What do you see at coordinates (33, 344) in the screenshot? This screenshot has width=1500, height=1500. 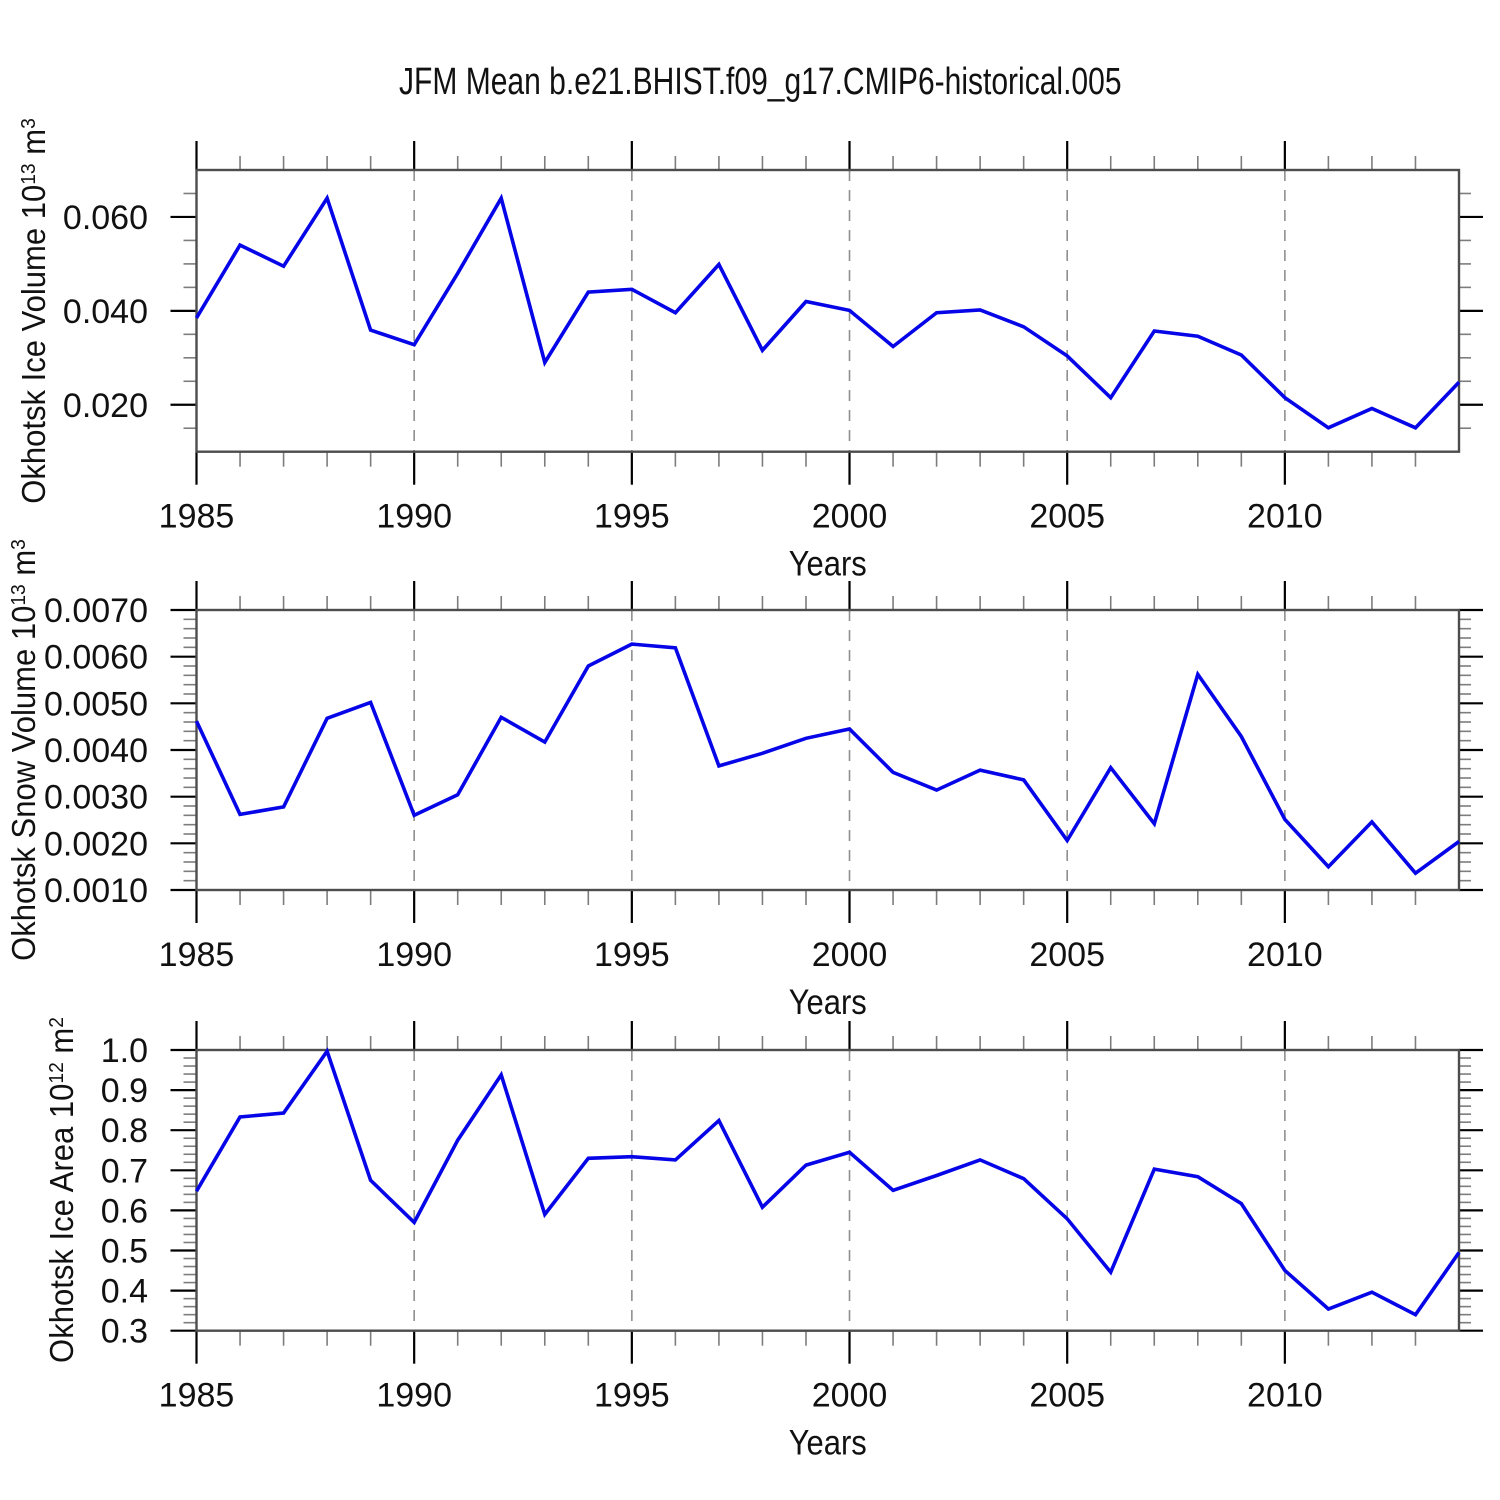 I see `y-axis-title-text: Okhotsk Ice Volume 10` at bounding box center [33, 344].